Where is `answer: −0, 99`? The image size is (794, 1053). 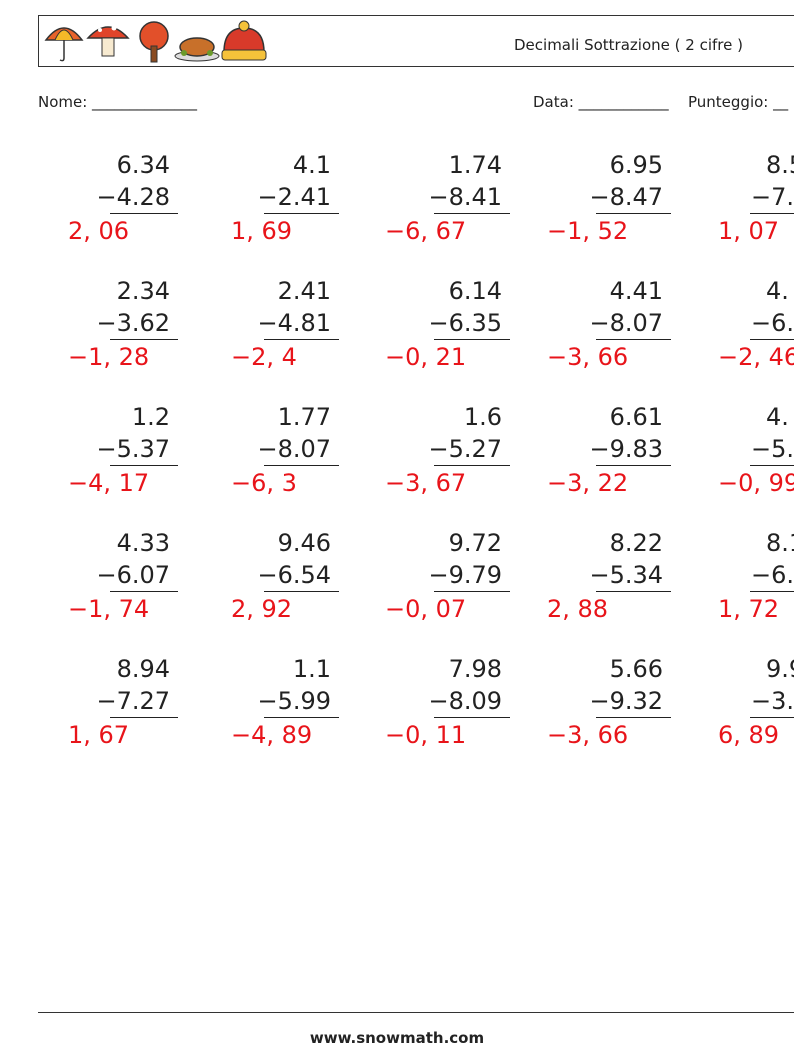 answer: −0, 99 is located at coordinates (756, 483).